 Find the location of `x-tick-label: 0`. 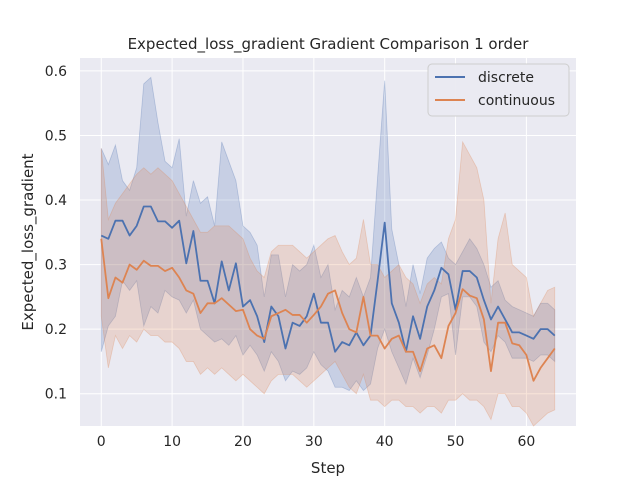

x-tick-label: 0 is located at coordinates (101, 442).